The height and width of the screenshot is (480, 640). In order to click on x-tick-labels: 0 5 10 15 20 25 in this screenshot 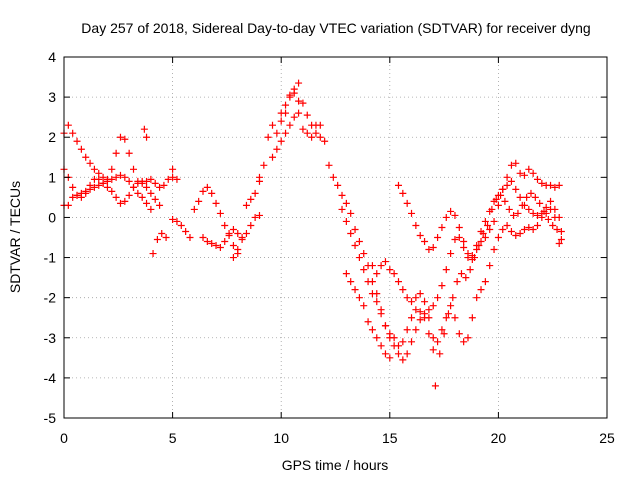, I will do `click(337, 438)`.